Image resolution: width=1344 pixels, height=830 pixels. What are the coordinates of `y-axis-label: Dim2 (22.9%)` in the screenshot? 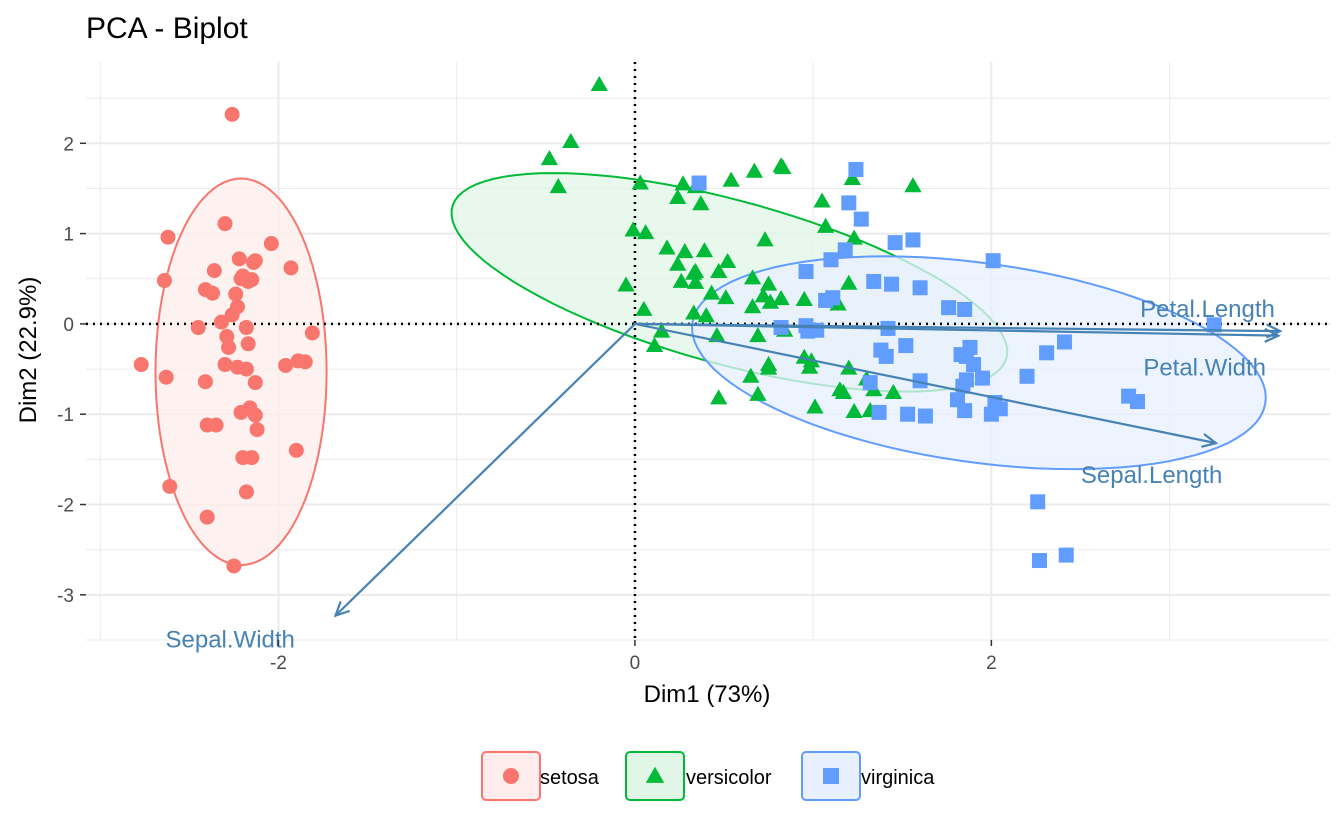 It's located at (28, 350).